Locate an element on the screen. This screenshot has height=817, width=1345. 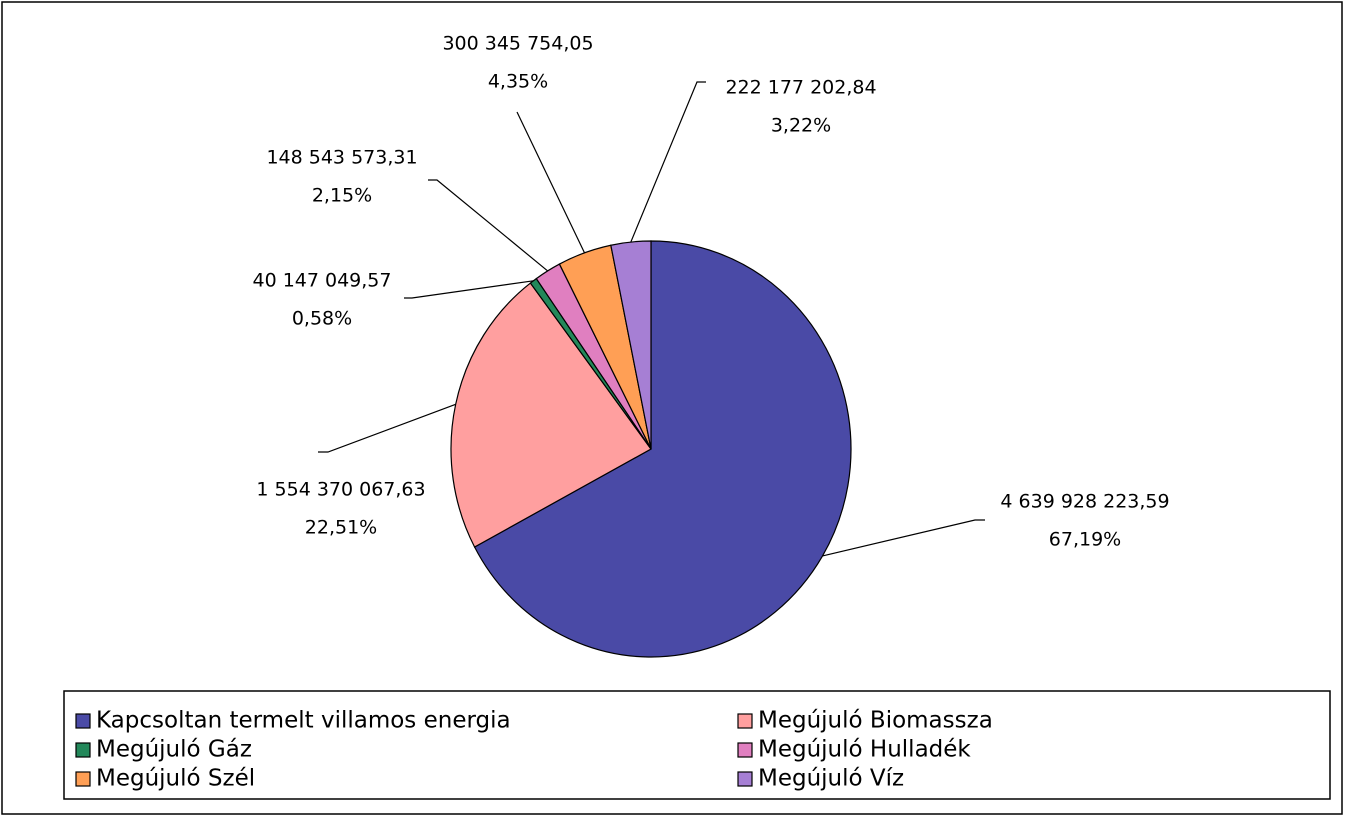
percent-label: 0,58% is located at coordinates (322, 319).